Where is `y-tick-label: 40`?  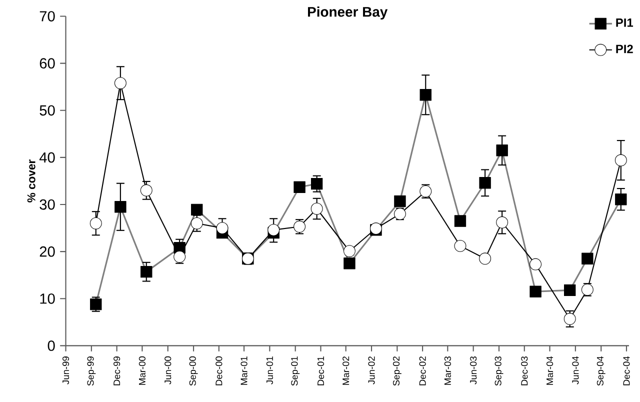 y-tick-label: 40 is located at coordinates (47, 157).